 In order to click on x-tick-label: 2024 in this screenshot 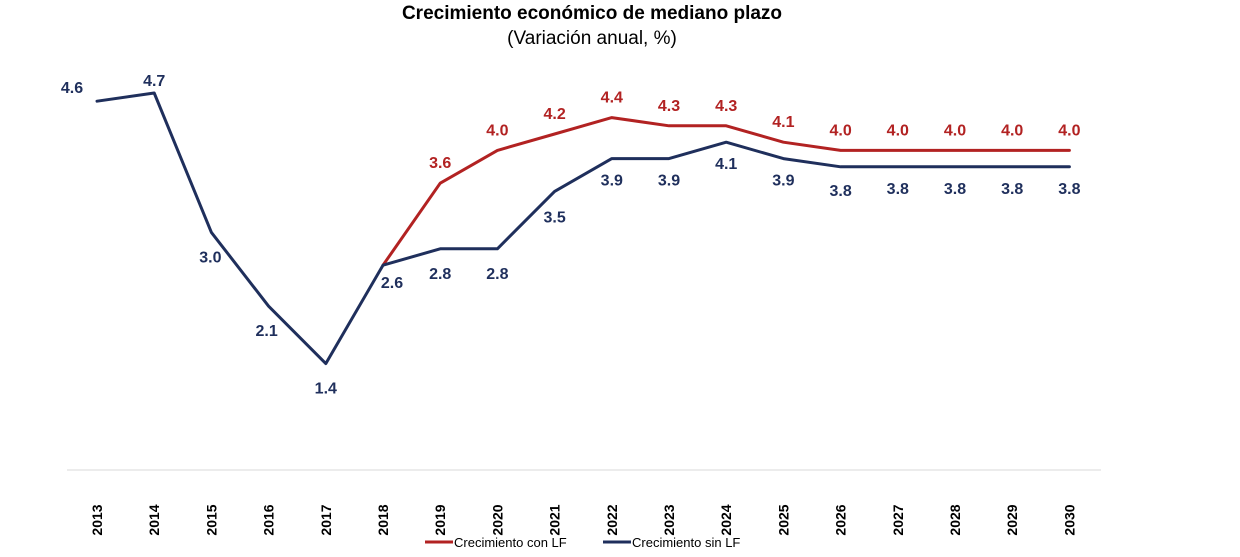, I will do `click(726, 519)`.